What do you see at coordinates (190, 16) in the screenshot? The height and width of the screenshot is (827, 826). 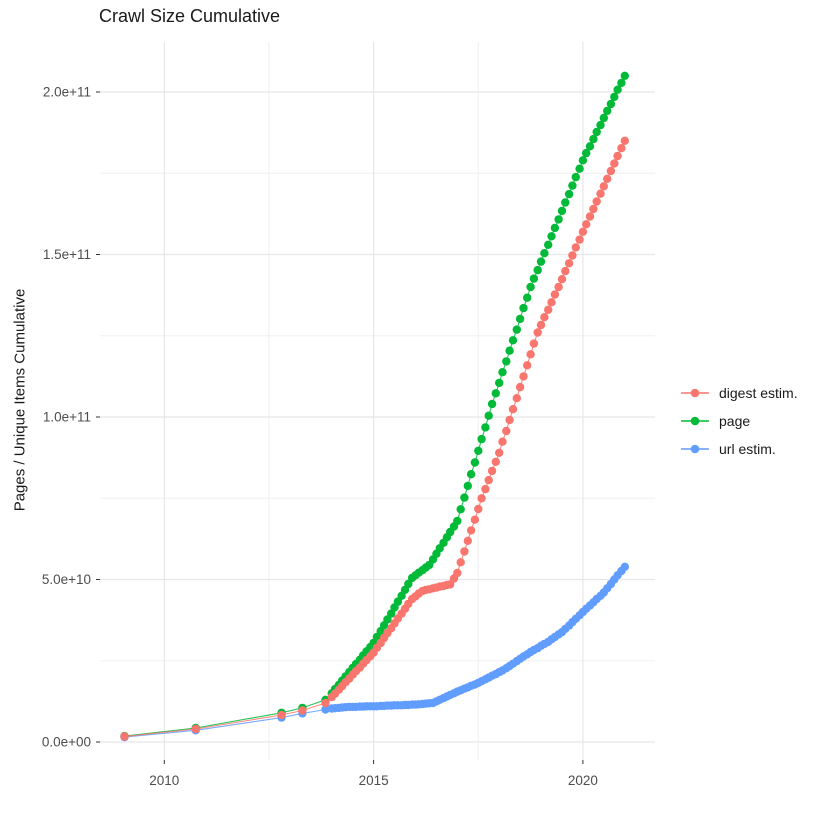 I see `chart-title: Crawl Size Cumulative` at bounding box center [190, 16].